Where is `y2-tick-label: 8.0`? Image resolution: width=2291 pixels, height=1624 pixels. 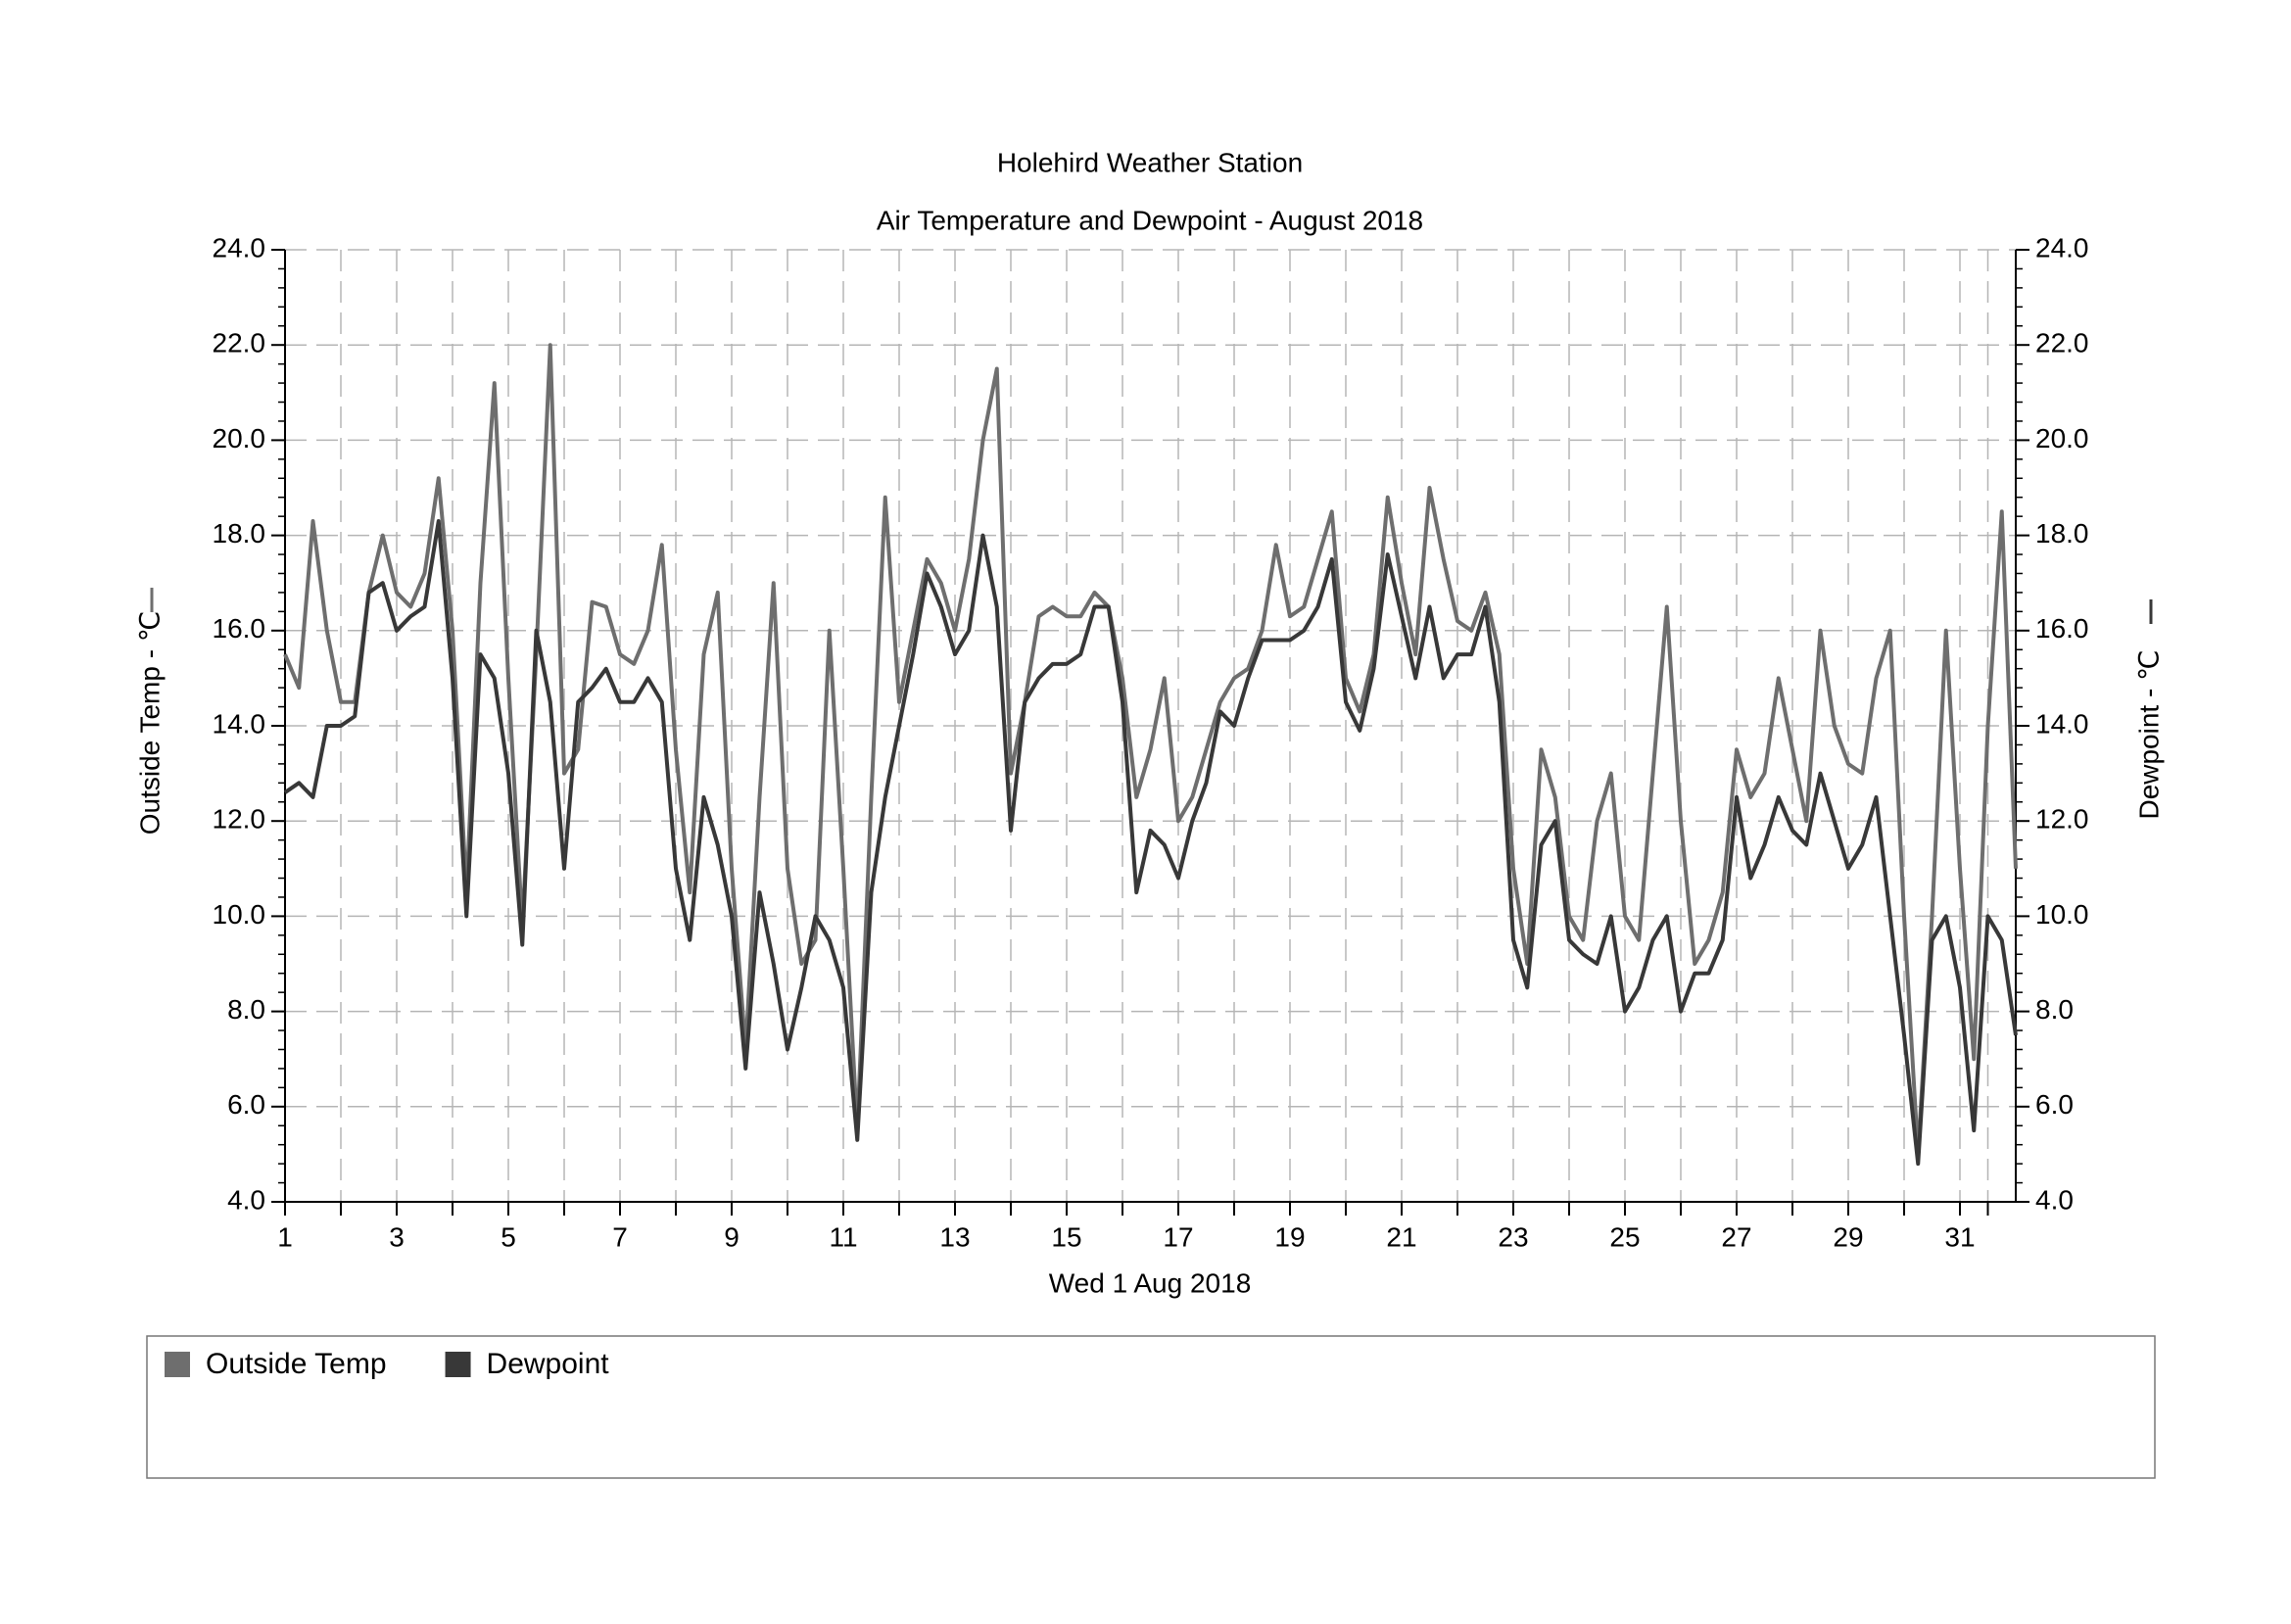 y2-tick-label: 8.0 is located at coordinates (2054, 1010).